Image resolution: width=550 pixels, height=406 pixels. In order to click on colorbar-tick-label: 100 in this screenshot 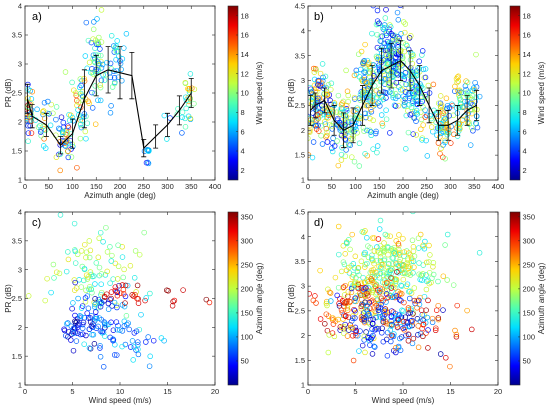, I will do `click(247, 337)`.